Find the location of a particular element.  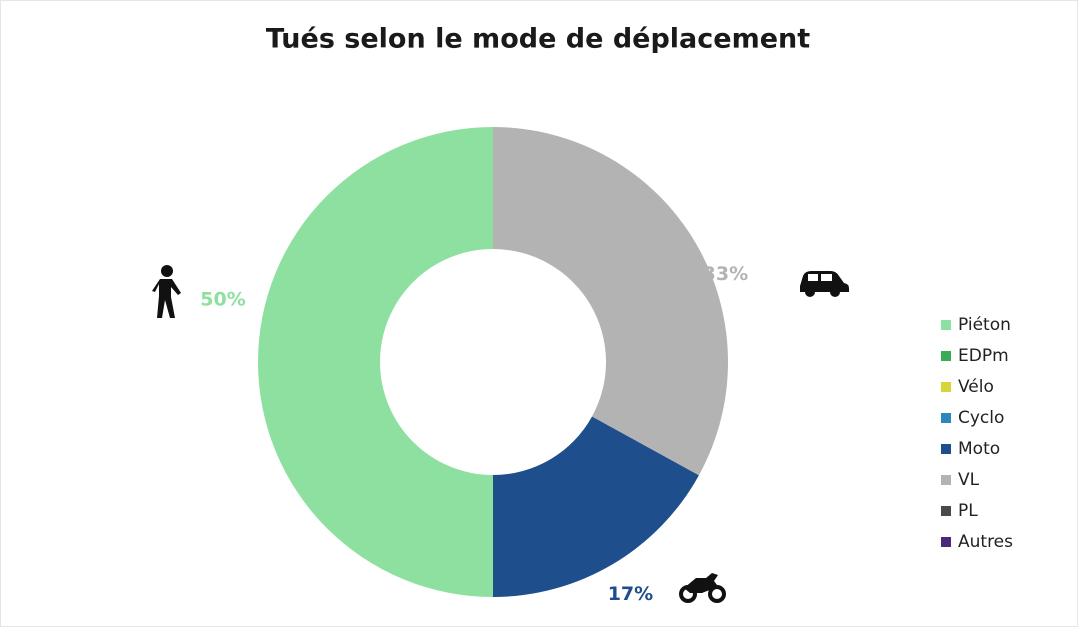

pedestrian-icon is located at coordinates (166, 291).